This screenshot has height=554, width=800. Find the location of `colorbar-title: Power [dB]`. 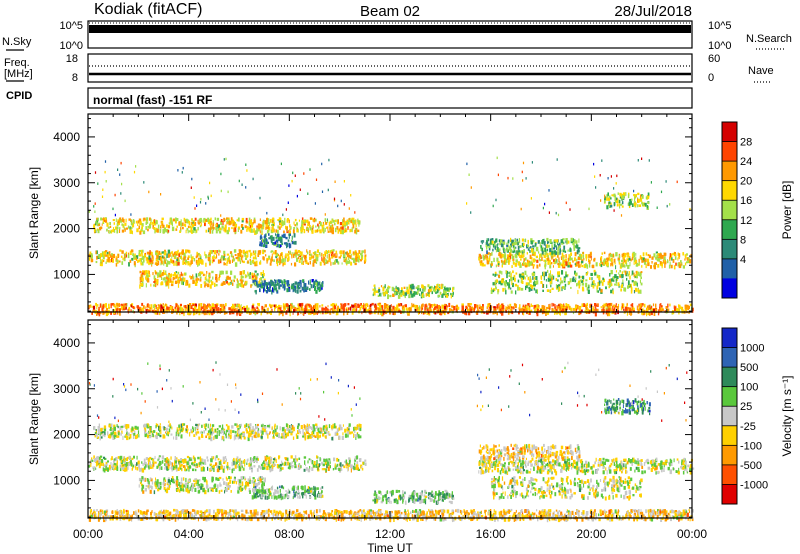

colorbar-title: Power [dB] is located at coordinates (787, 210).